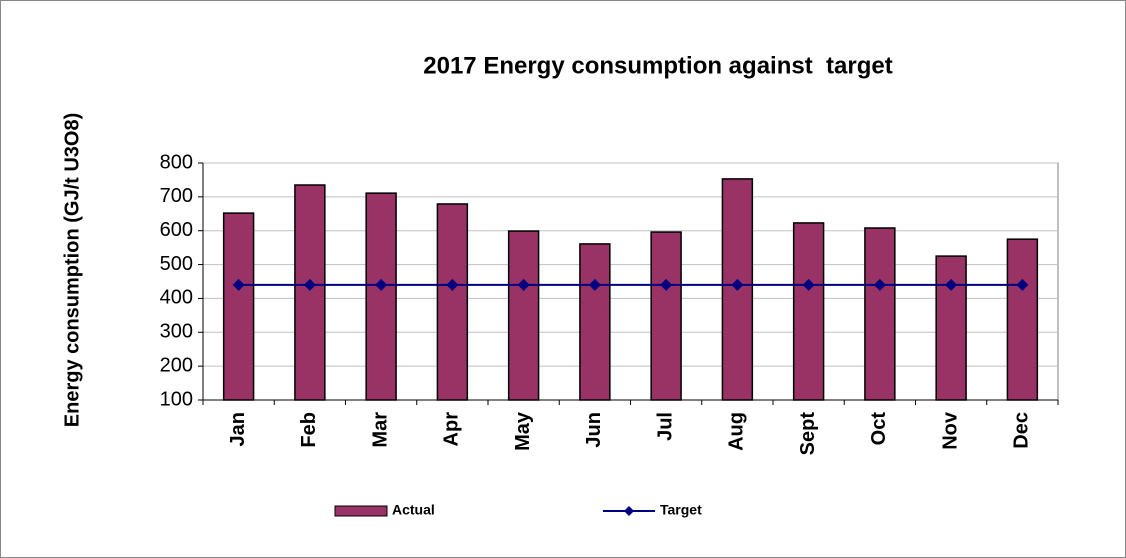 The width and height of the screenshot is (1126, 558). Describe the element at coordinates (629, 511) in the screenshot. I see `legend-marker` at that location.